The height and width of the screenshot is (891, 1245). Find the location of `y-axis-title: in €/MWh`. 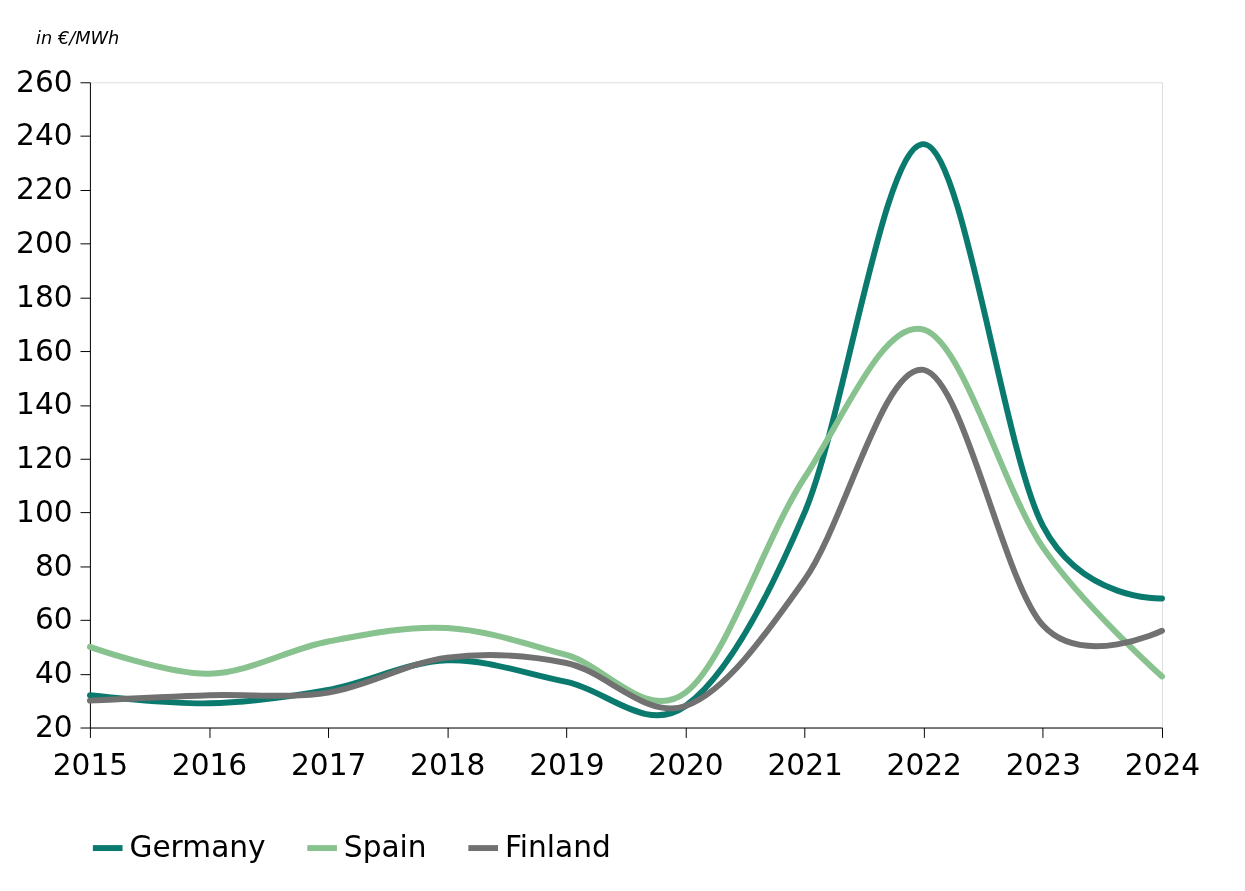

y-axis-title: in €/MWh is located at coordinates (78, 38).